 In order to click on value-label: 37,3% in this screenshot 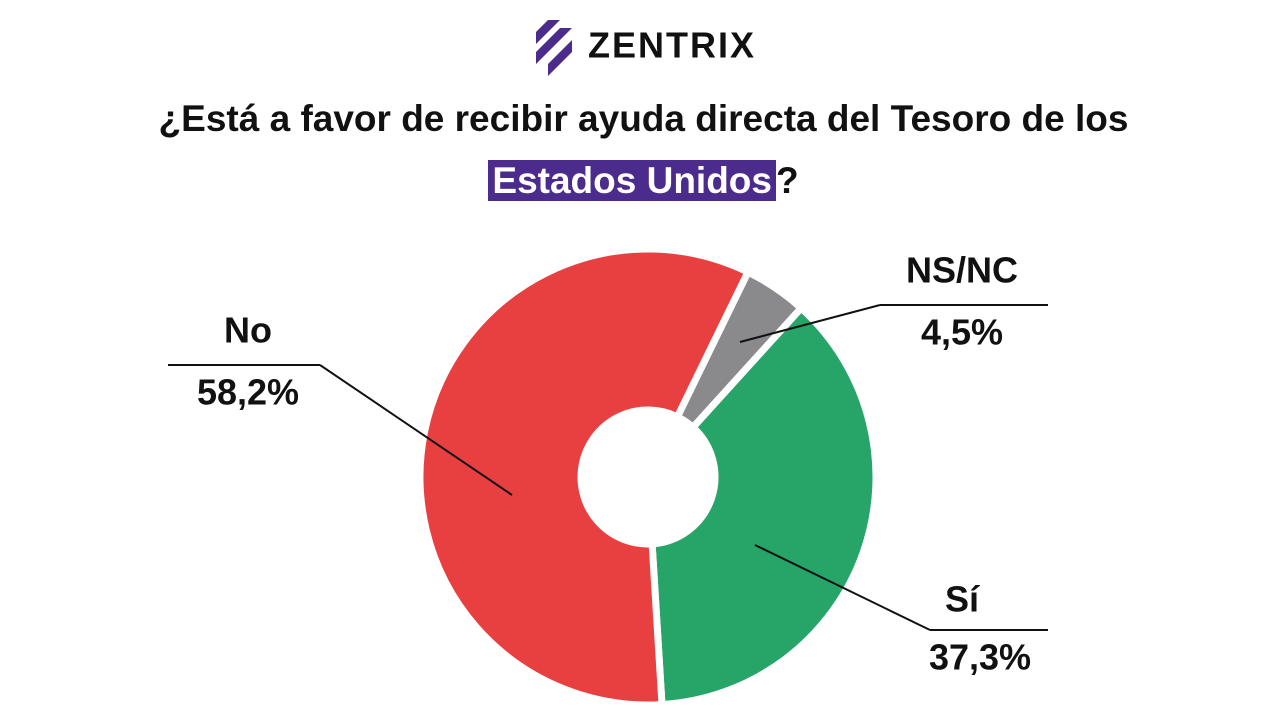, I will do `click(980, 657)`.